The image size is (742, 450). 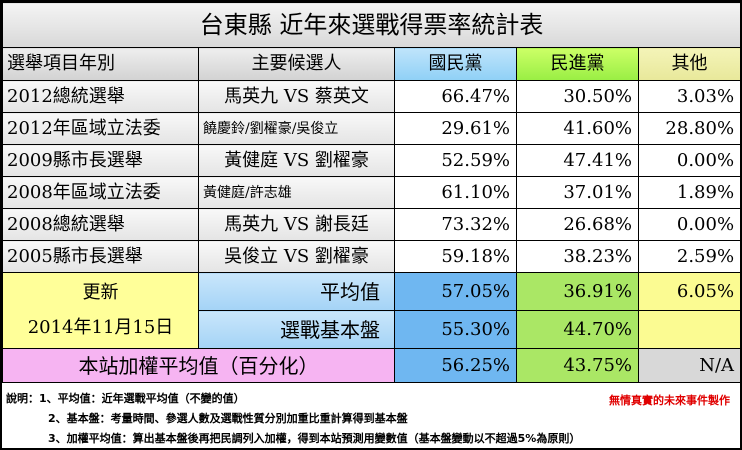 I want to click on table-row: 2008總統選舉 馬英九 VS 謝長廷 73.32% 26.68% 0.00%, so click(x=372, y=224).